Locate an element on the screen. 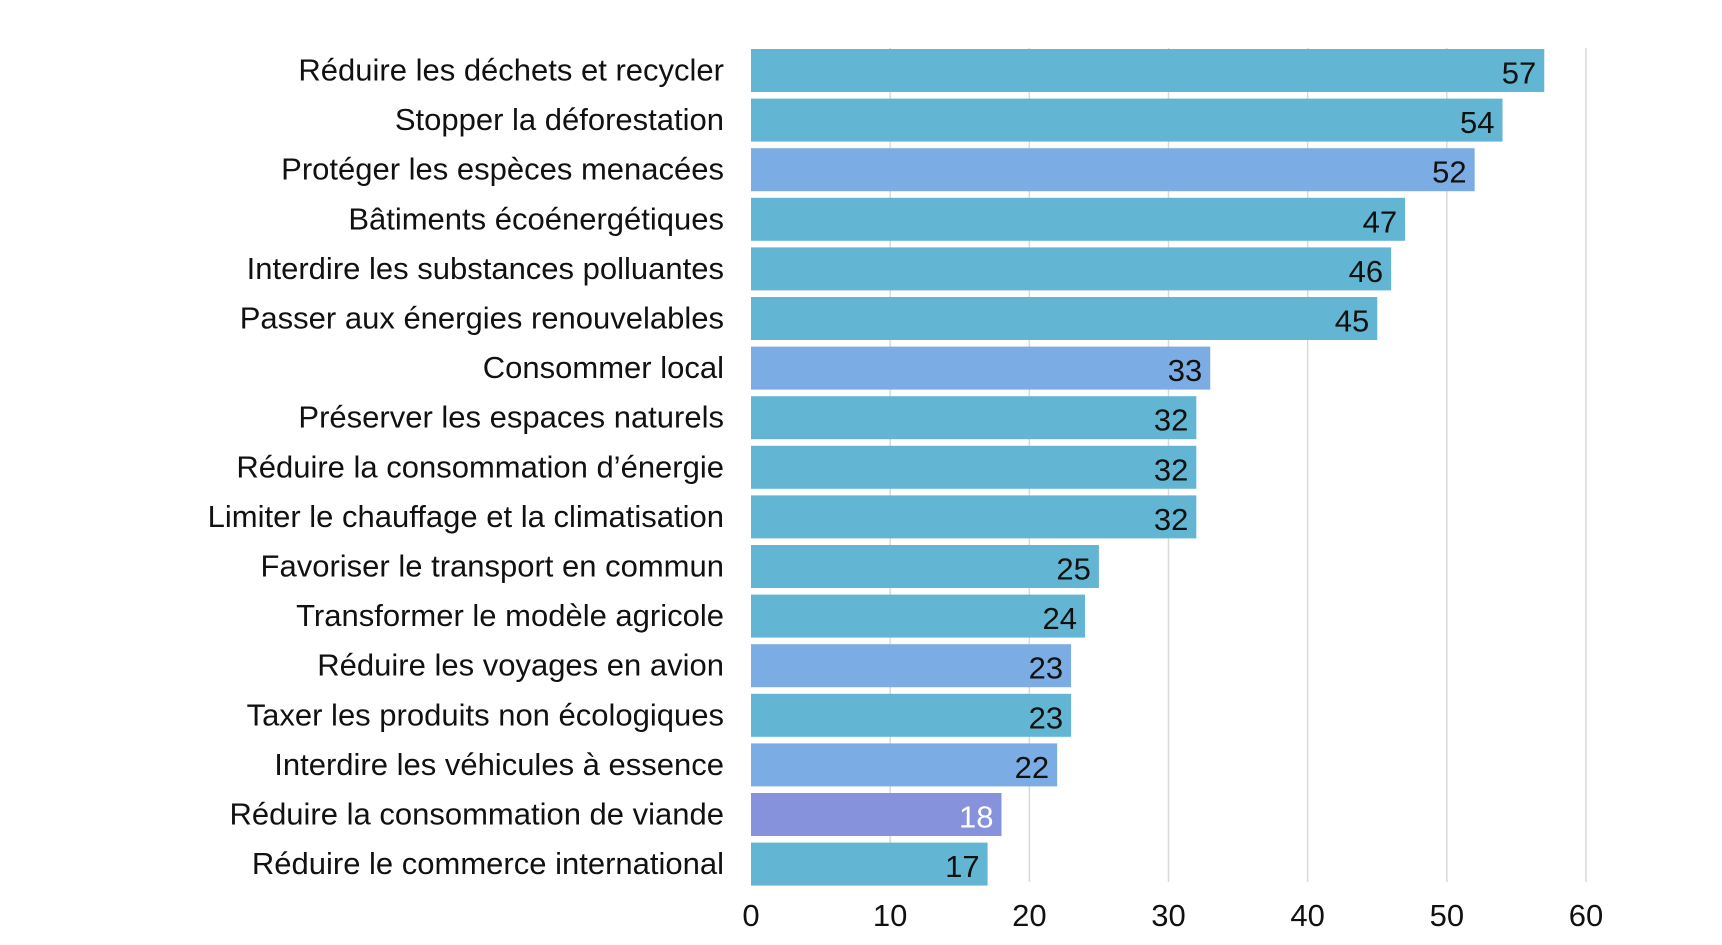 The height and width of the screenshot is (945, 1722). category-label: Limiter le chauffage et la climatisation is located at coordinates (466, 516).